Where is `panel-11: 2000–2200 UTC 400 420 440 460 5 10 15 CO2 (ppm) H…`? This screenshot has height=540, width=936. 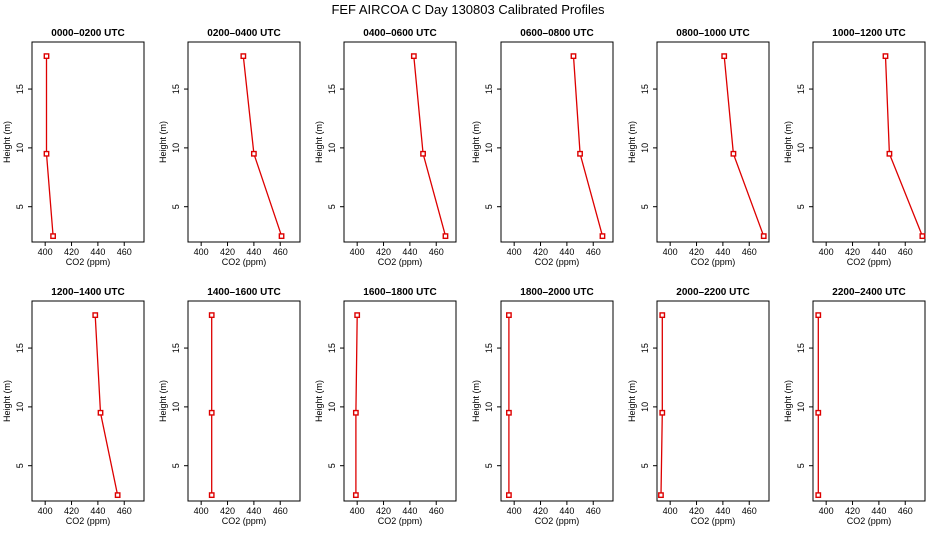
panel-11: 2000–2200 UTC 400 420 440 460 5 10 15 CO2 (ppm) H… is located at coordinates (698, 406).